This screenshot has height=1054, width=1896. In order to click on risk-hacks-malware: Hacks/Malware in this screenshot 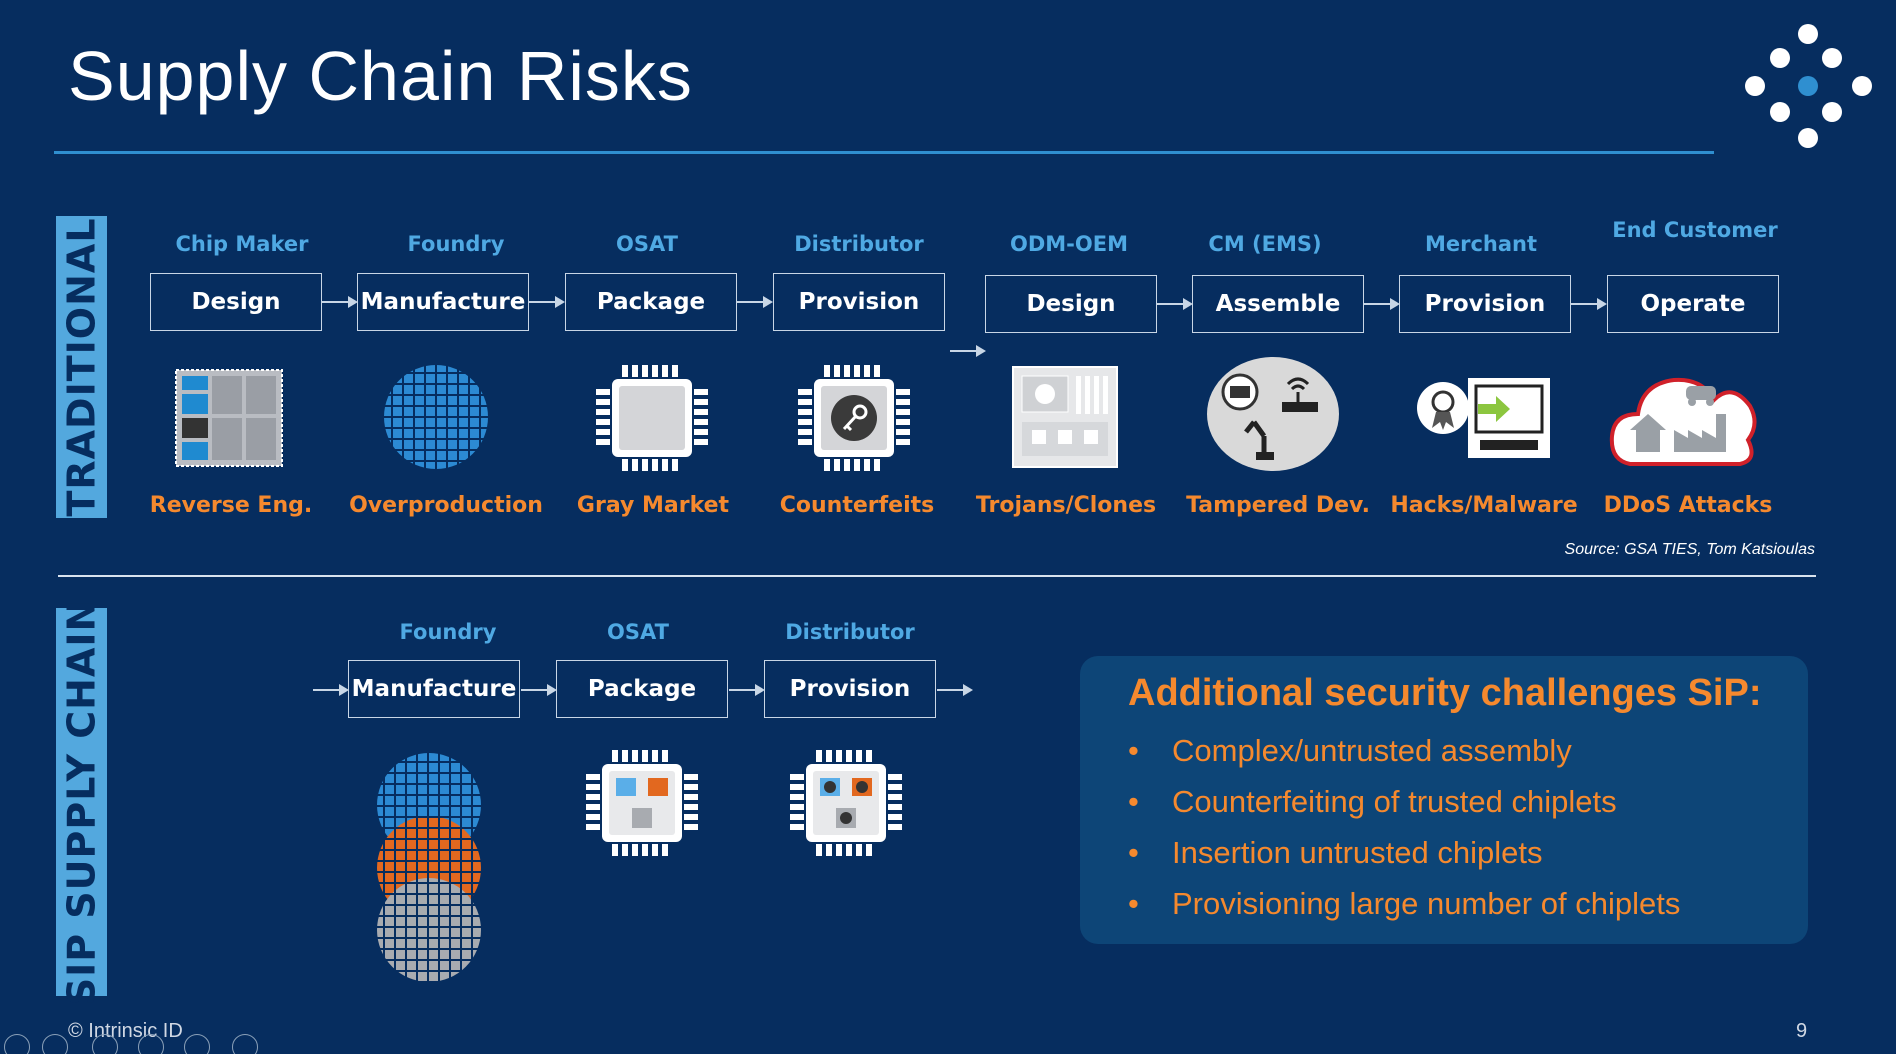, I will do `click(1484, 505)`.